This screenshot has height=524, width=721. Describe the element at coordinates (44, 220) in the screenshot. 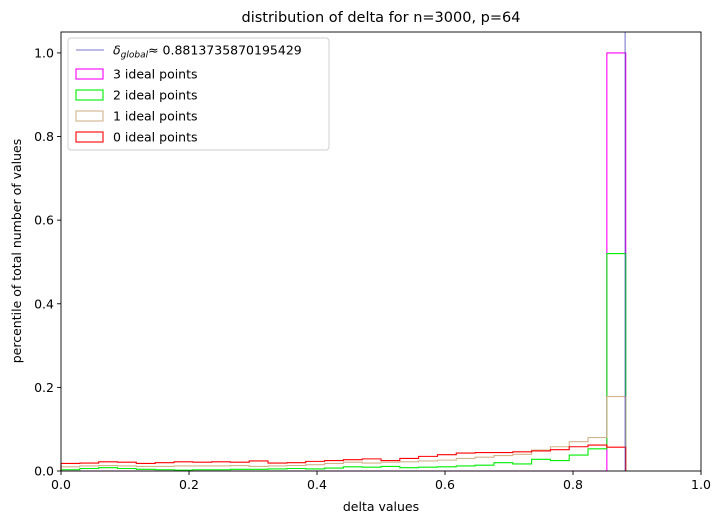

I see `y-tick-label: 0.6` at that location.